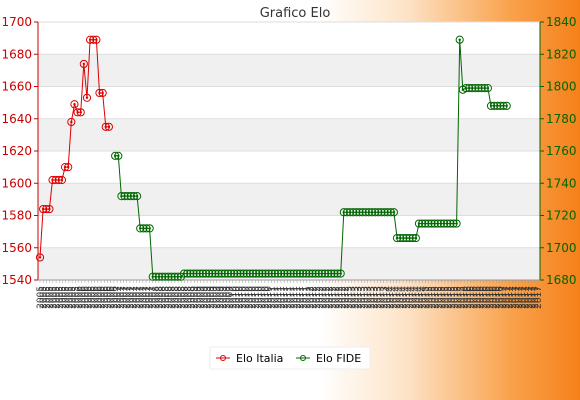 The image size is (580, 400). I want to click on left-tick-label: 1540, so click(16, 280).